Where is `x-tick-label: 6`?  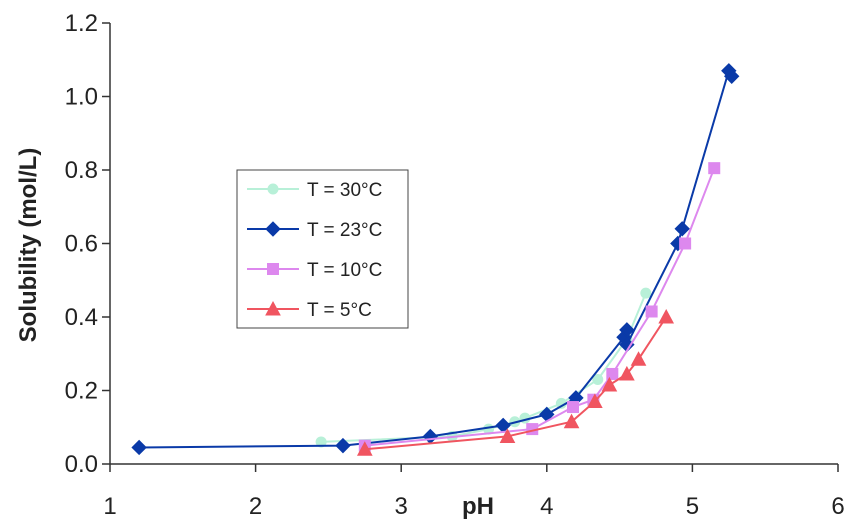 x-tick-label: 6 is located at coordinates (837, 506).